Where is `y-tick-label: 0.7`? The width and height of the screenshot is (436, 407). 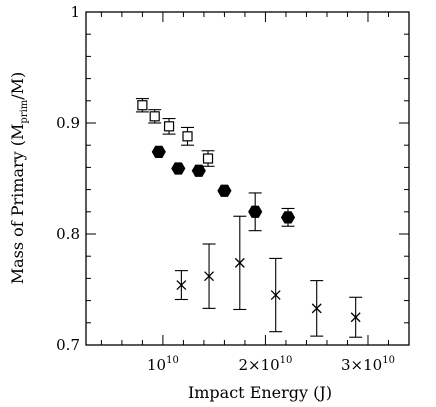 y-tick-label: 0.7 is located at coordinates (68, 345).